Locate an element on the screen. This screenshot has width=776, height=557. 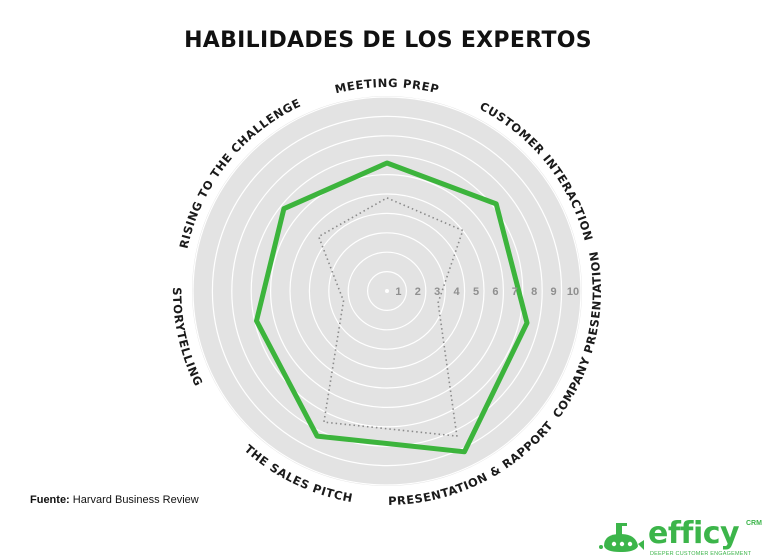
axis-label: MEETING PREP is located at coordinates (386, 86).